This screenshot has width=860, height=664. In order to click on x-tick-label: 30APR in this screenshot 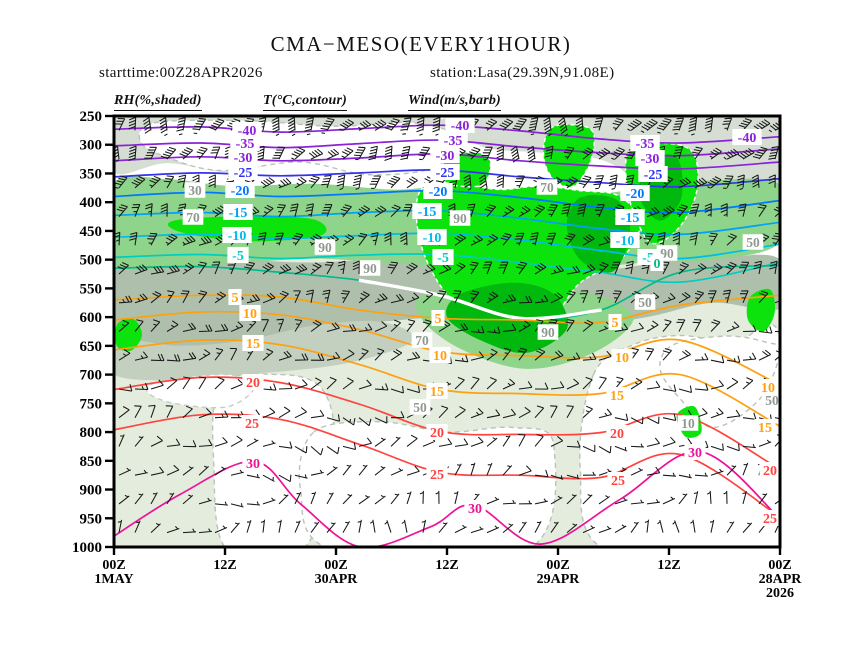, I will do `click(337, 579)`.